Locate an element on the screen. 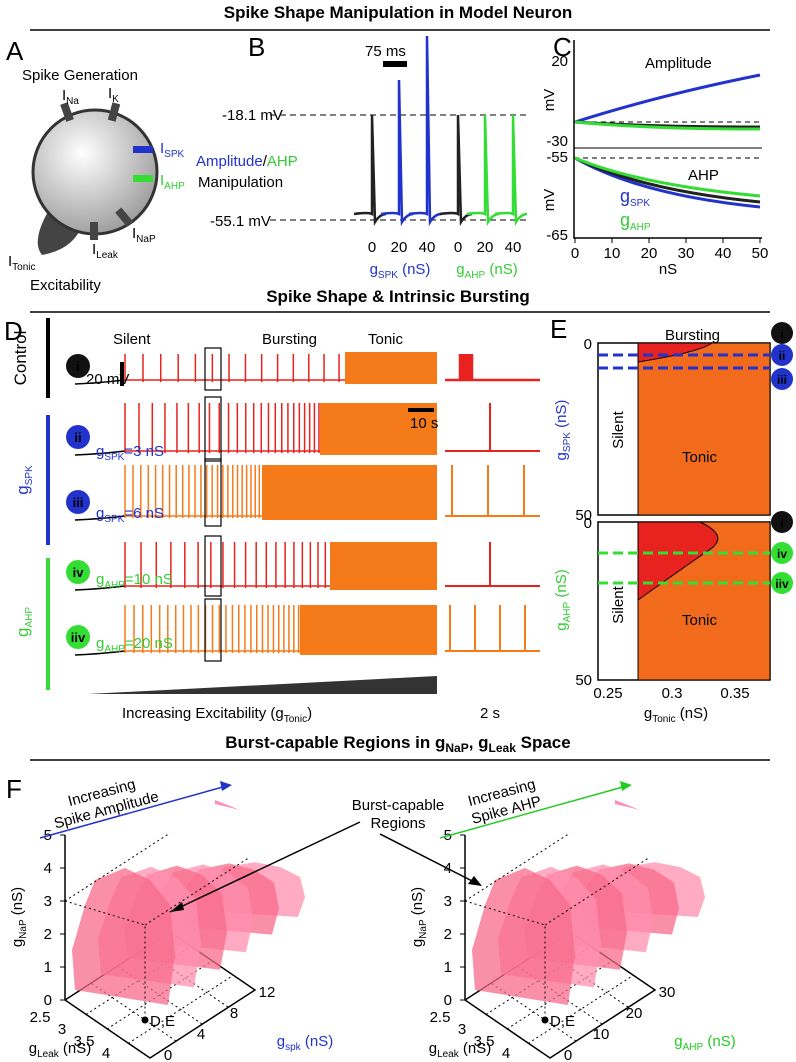  legend: gSPK is located at coordinates (635, 197).